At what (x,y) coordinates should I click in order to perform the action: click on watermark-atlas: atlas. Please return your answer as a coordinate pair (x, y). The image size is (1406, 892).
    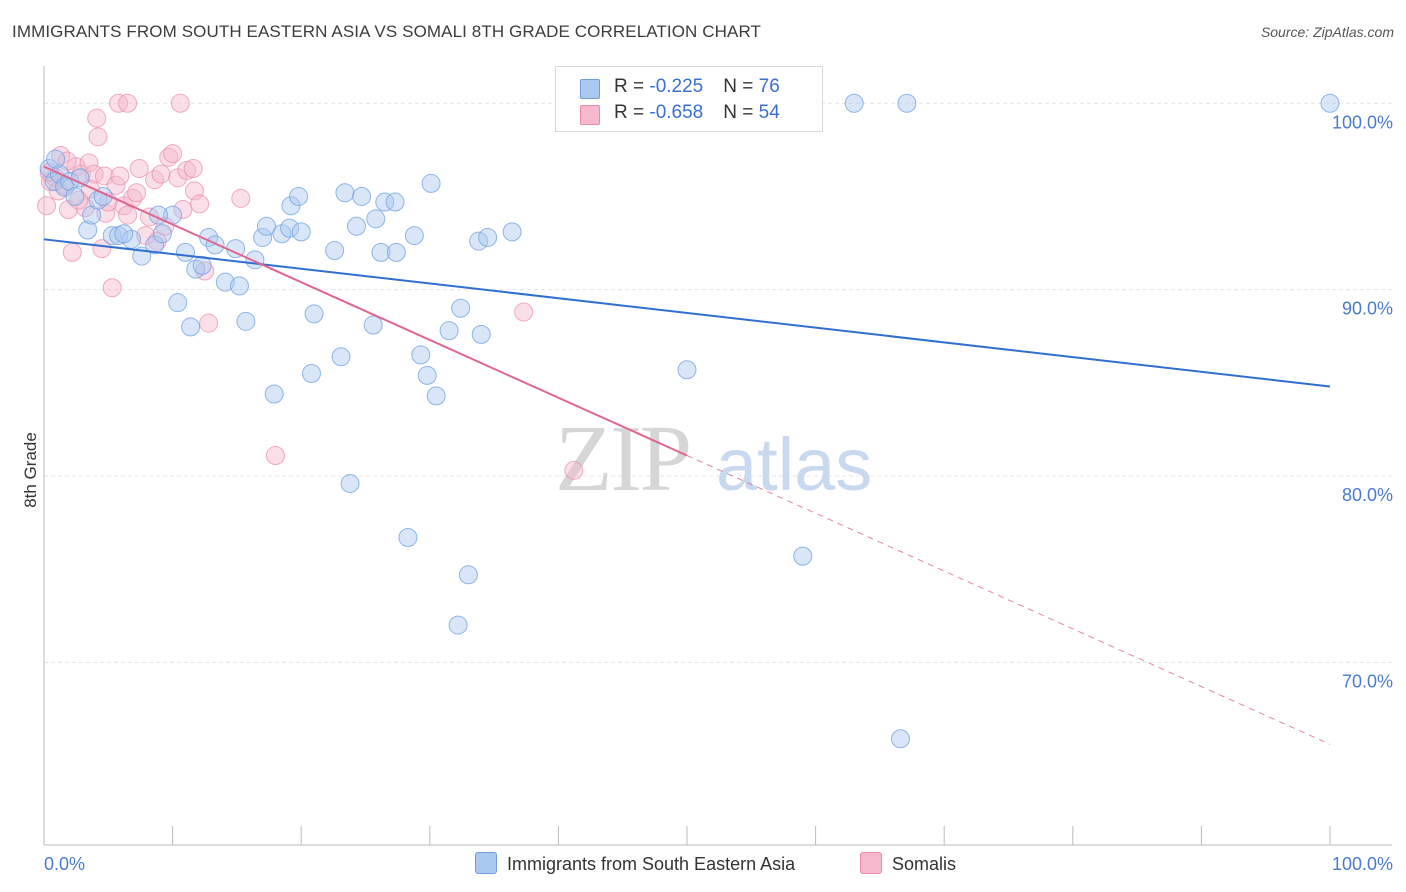
    Looking at the image, I should click on (794, 464).